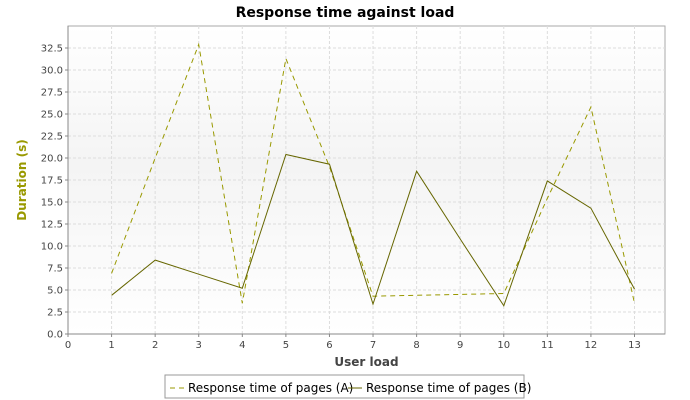 Image resolution: width=690 pixels, height=400 pixels. I want to click on x-tick-label: 6, so click(329, 345).